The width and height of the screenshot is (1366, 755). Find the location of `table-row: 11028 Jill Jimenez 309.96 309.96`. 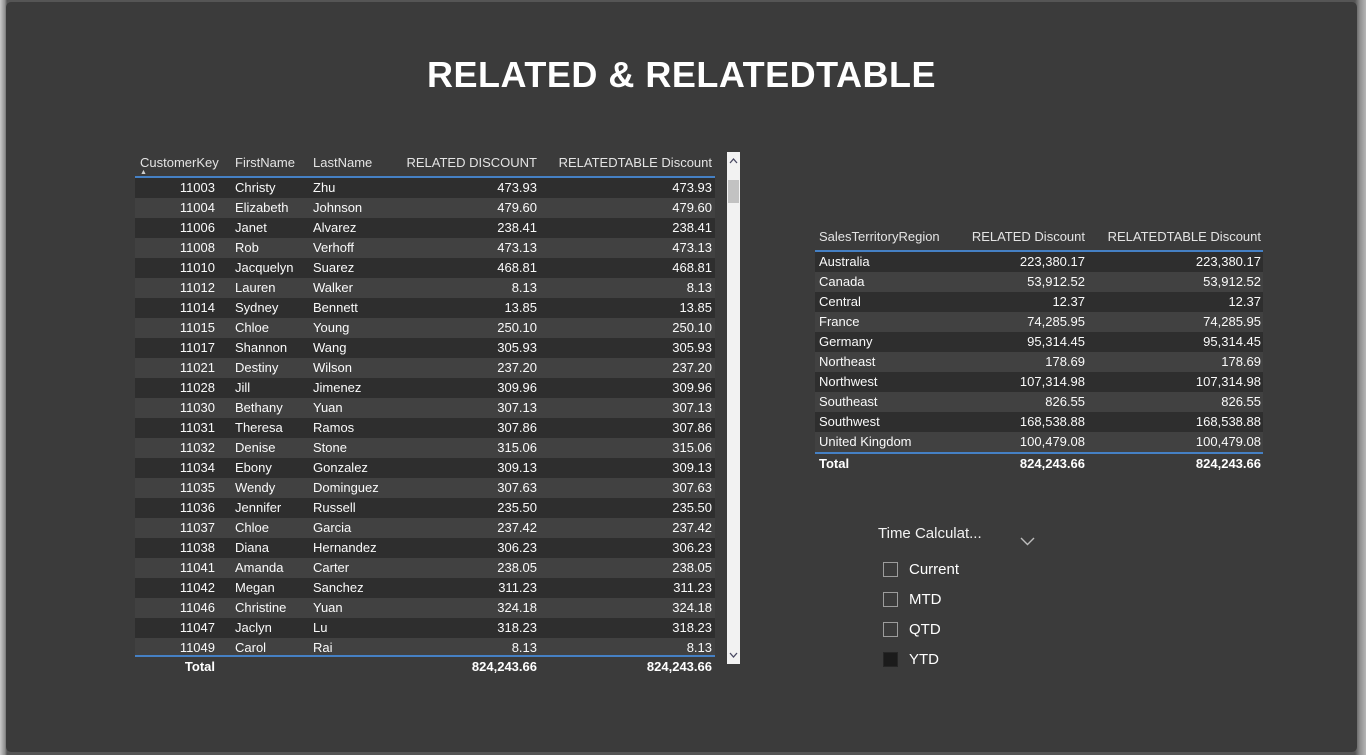

table-row: 11028 Jill Jimenez 309.96 309.96 is located at coordinates (425, 388).